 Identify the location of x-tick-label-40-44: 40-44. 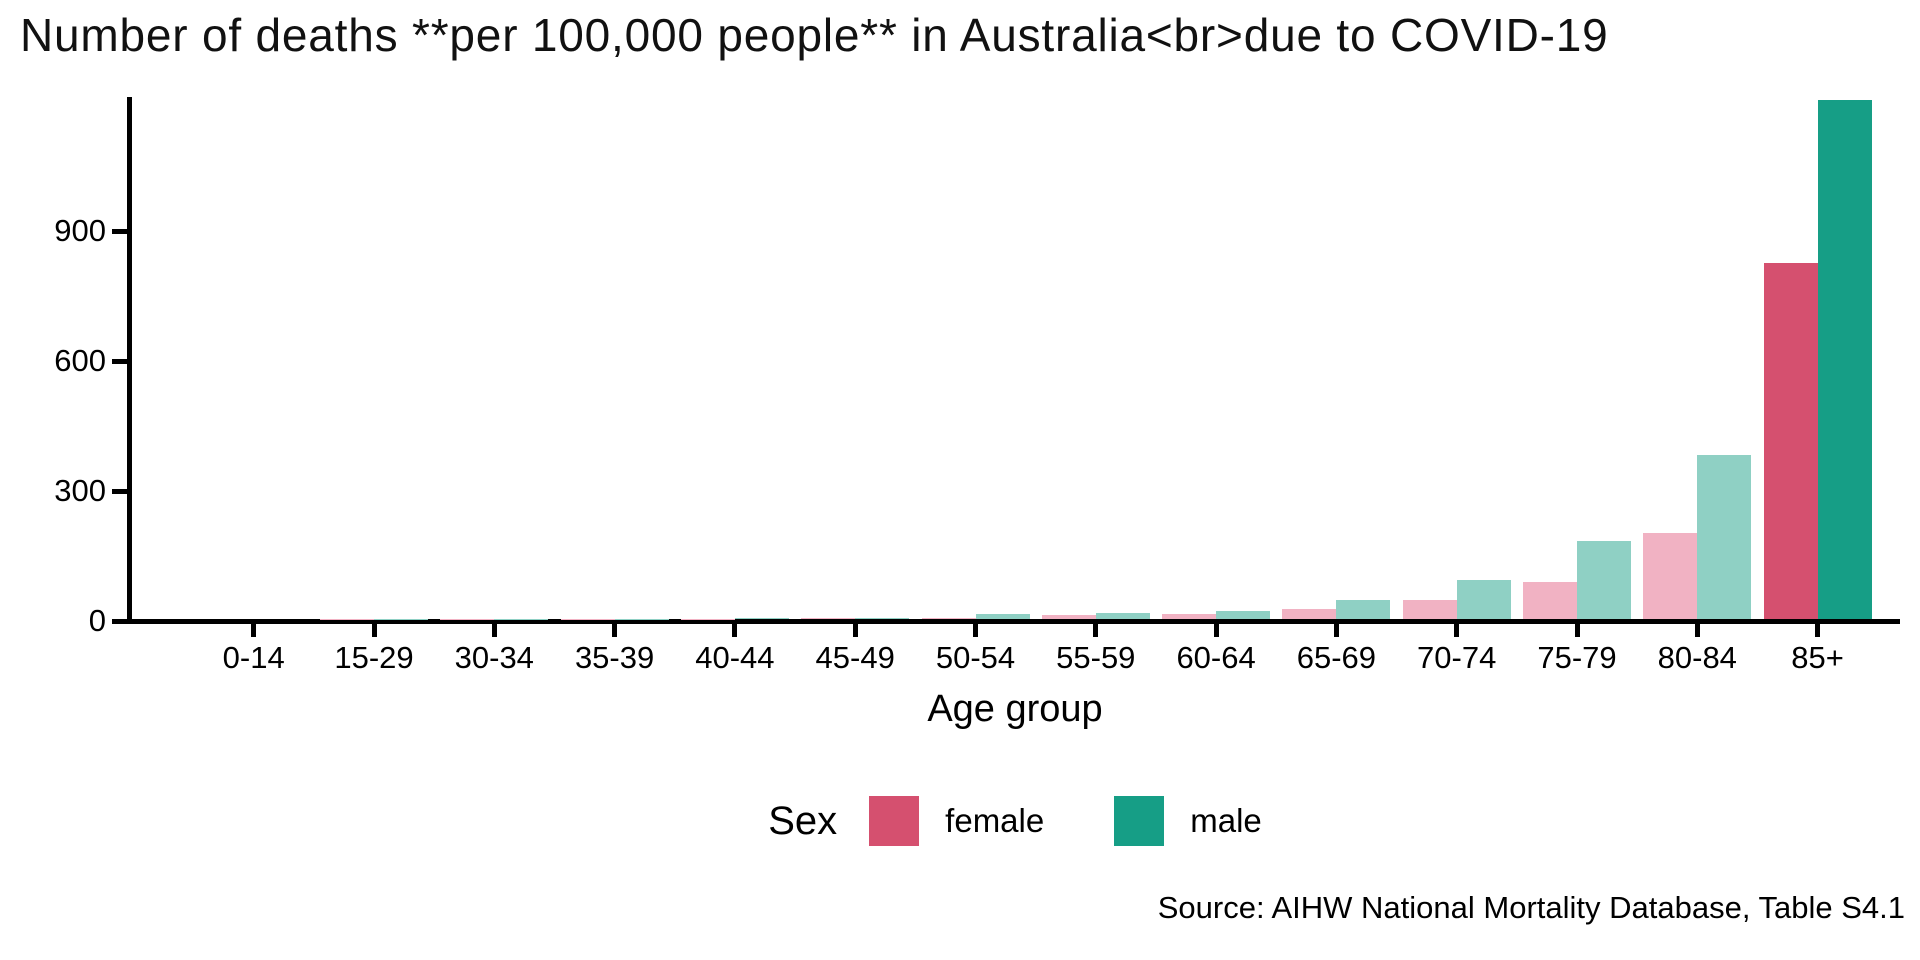
(735, 657).